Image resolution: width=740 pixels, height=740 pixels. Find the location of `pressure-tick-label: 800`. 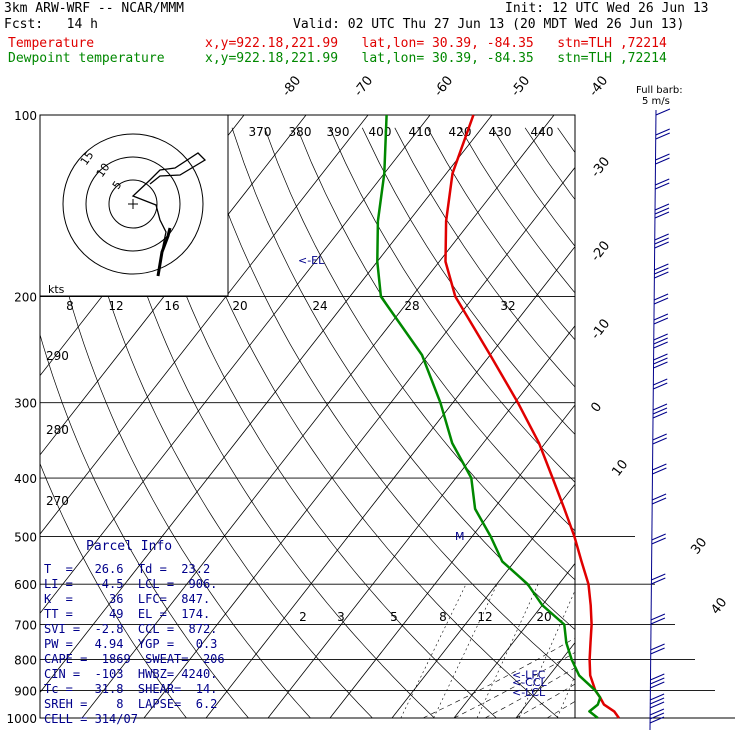

pressure-tick-label: 800 is located at coordinates (25, 661).